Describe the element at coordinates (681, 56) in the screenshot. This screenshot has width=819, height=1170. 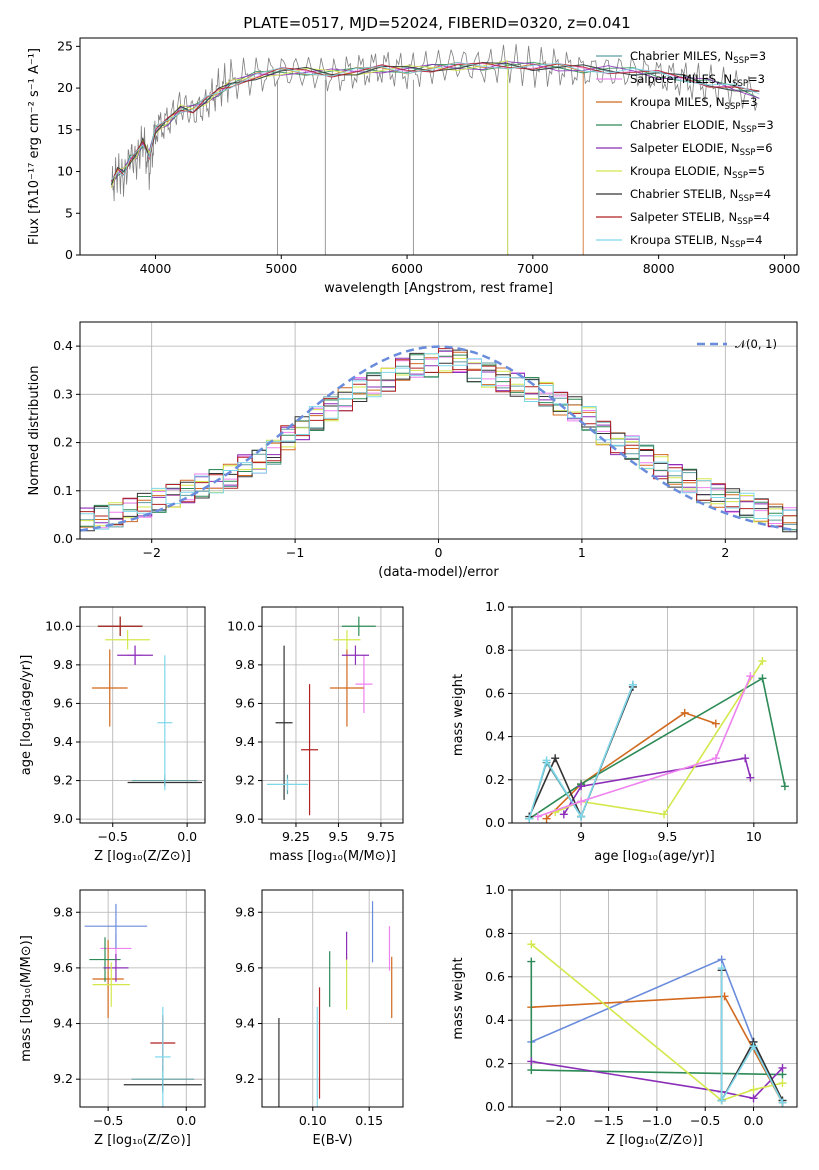
I see `legend-name: Chabrier MILES, N` at that location.